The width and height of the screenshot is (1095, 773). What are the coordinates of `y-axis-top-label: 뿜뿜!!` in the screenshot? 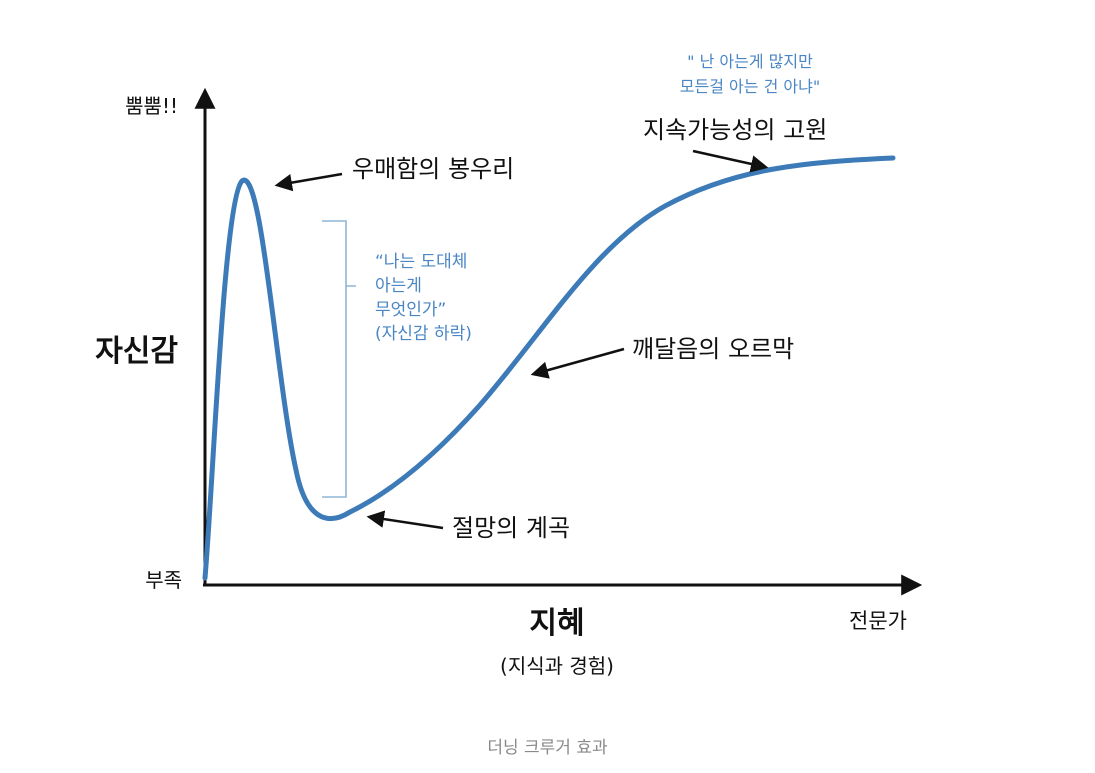 It's located at (151, 106).